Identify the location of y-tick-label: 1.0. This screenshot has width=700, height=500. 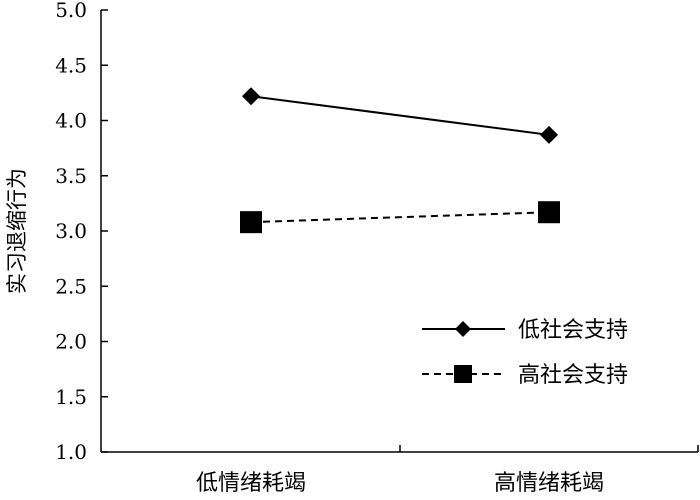
(71, 452).